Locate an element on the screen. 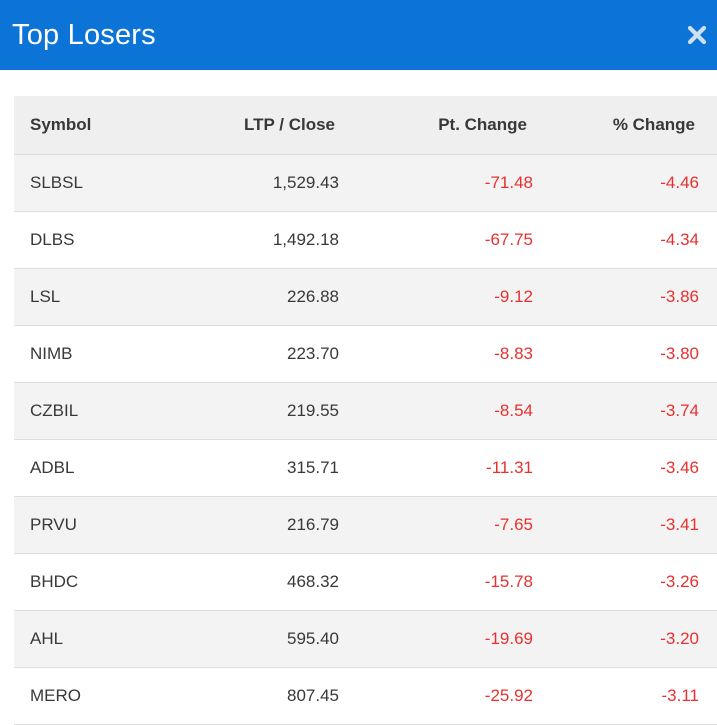 The height and width of the screenshot is (725, 717). table-row: BHDC 468.32 -15.78 -3.26 is located at coordinates (365, 582).